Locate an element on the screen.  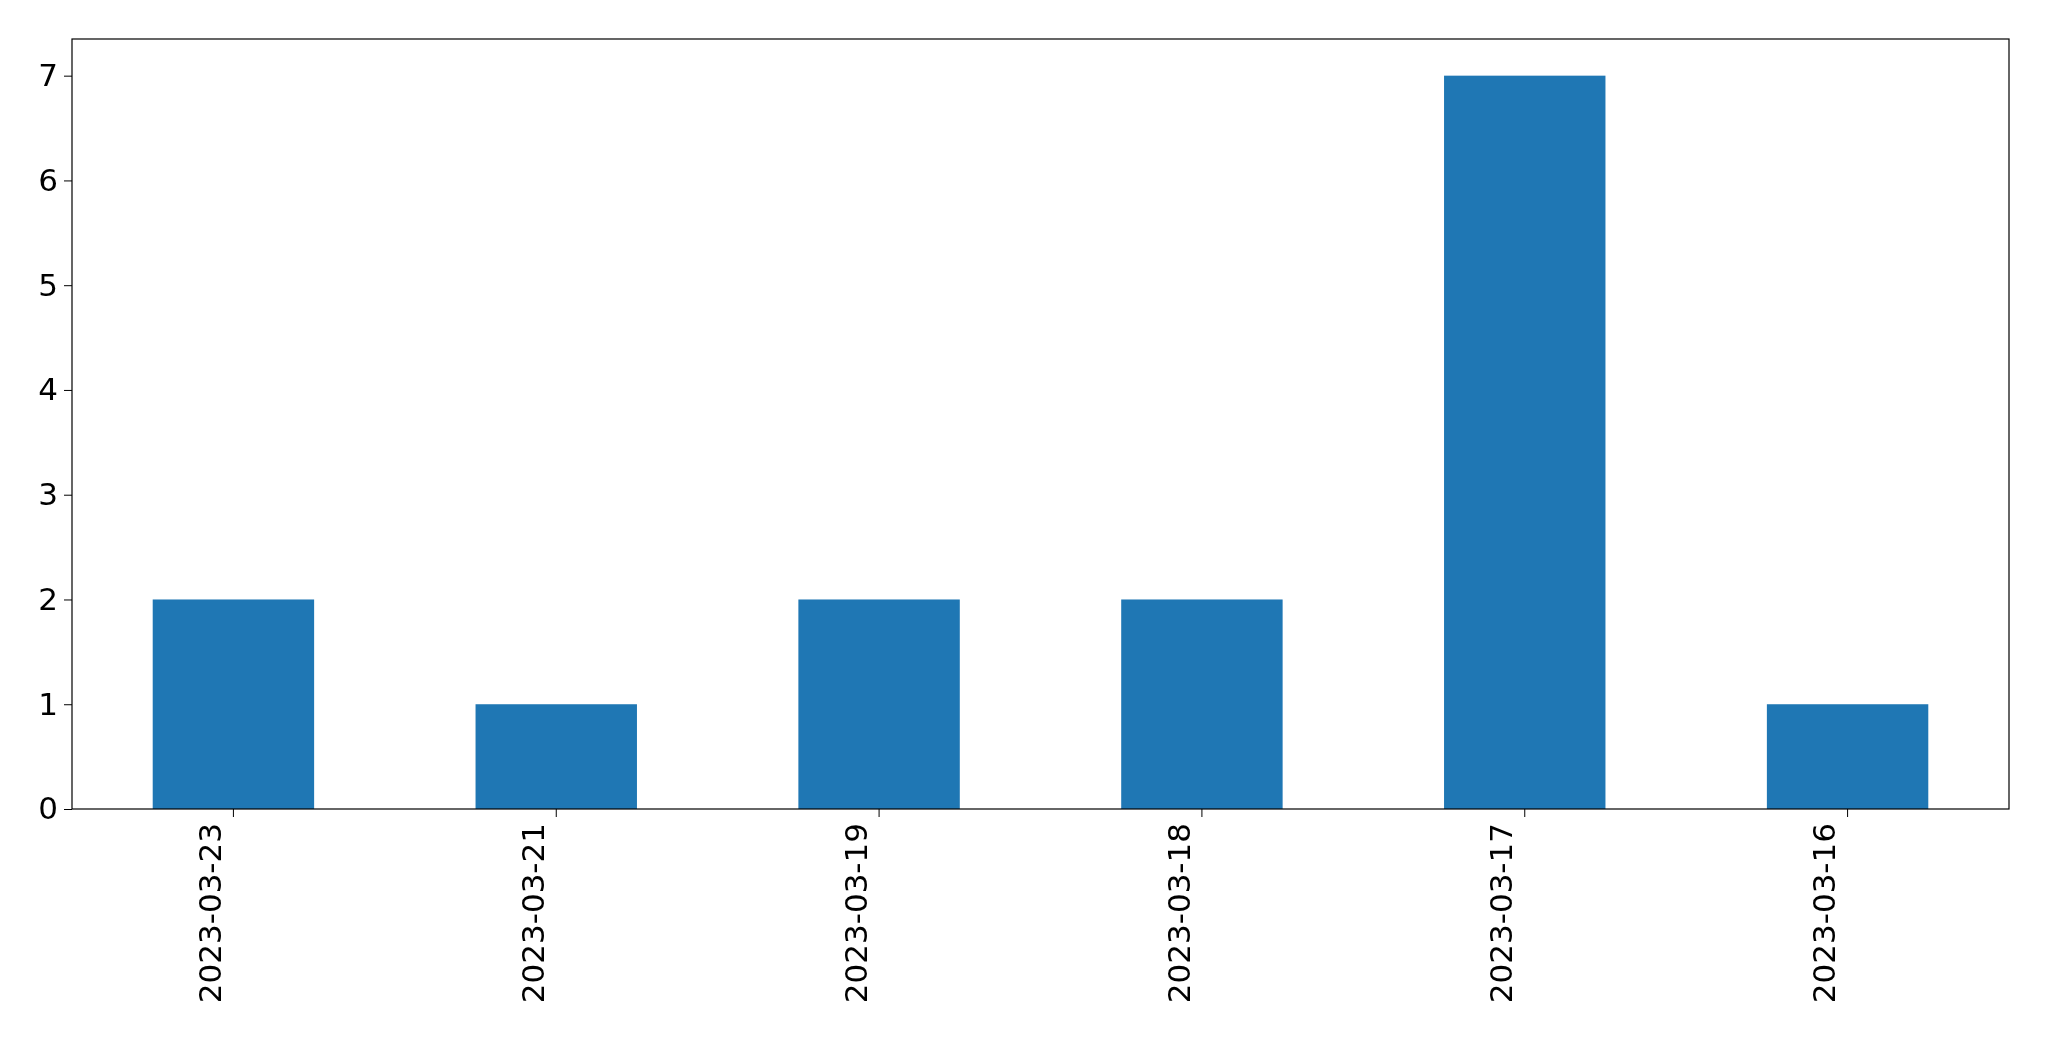
y-tick-label: 0 is located at coordinates (48, 808).